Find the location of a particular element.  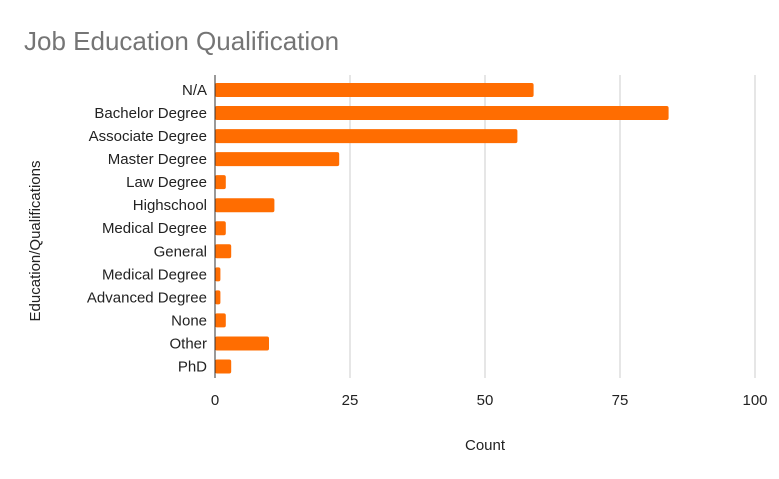

category-label: General is located at coordinates (180, 251).